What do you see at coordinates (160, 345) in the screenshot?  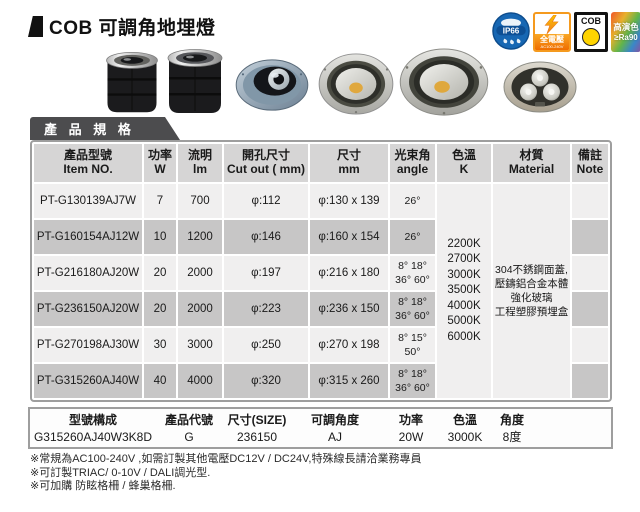 I see `cell-power-5: 30` at bounding box center [160, 345].